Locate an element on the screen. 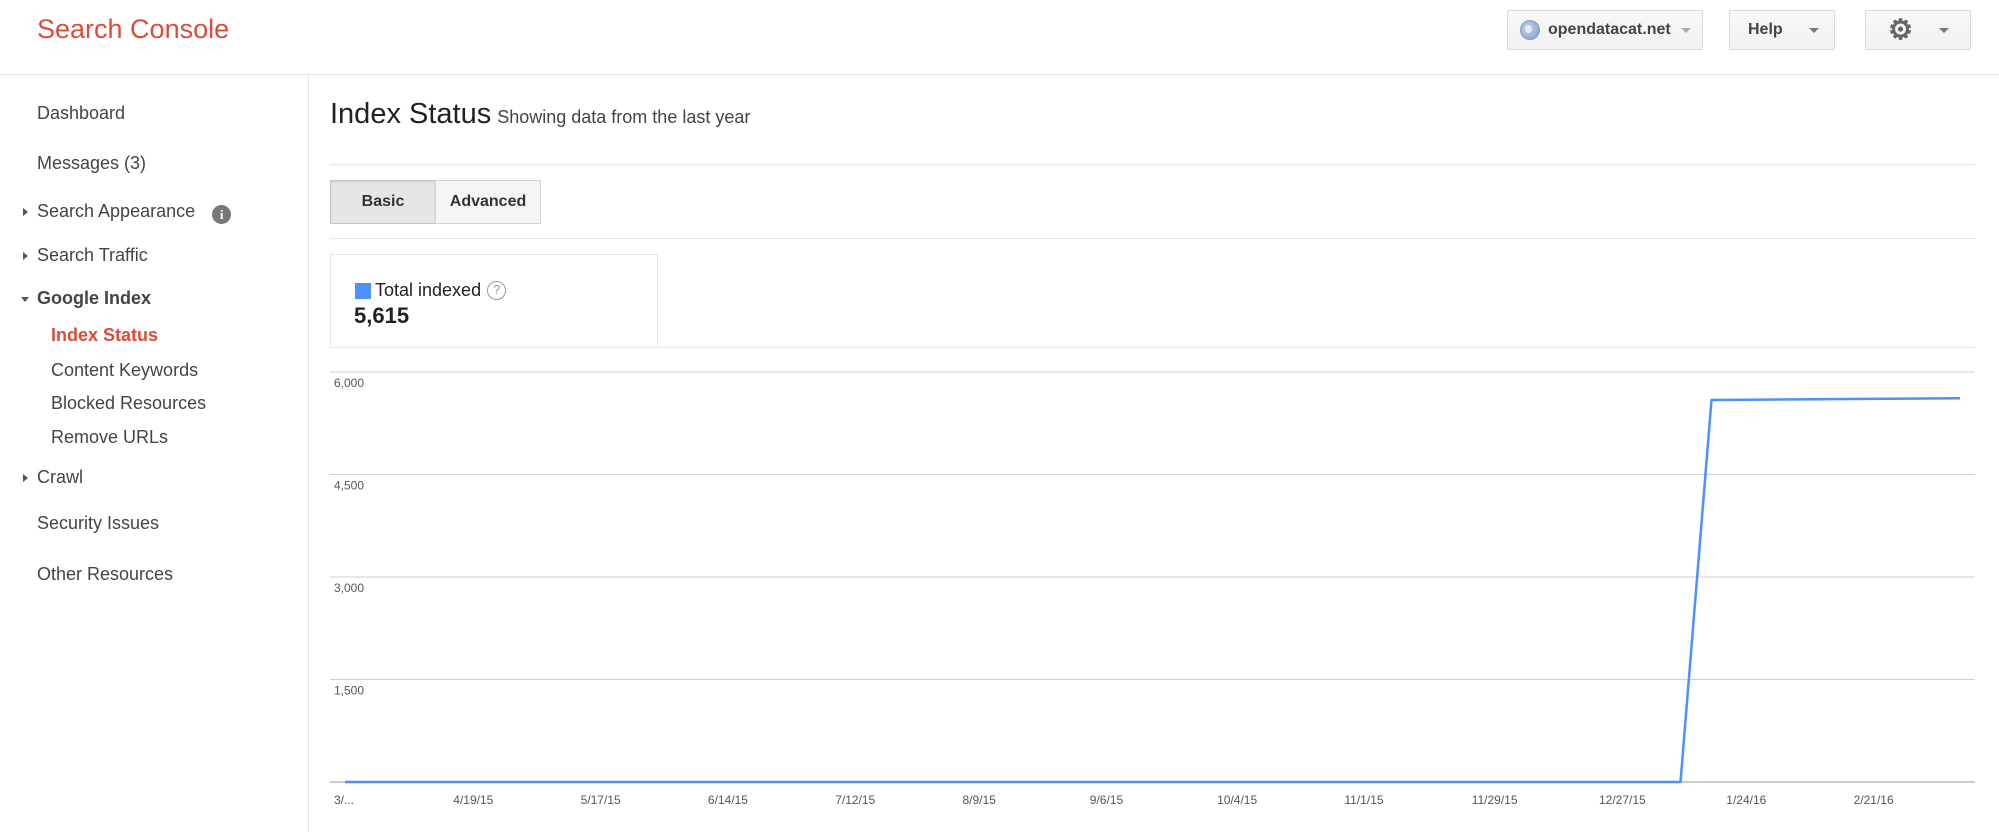  tab-basic: Basic is located at coordinates (383, 202).